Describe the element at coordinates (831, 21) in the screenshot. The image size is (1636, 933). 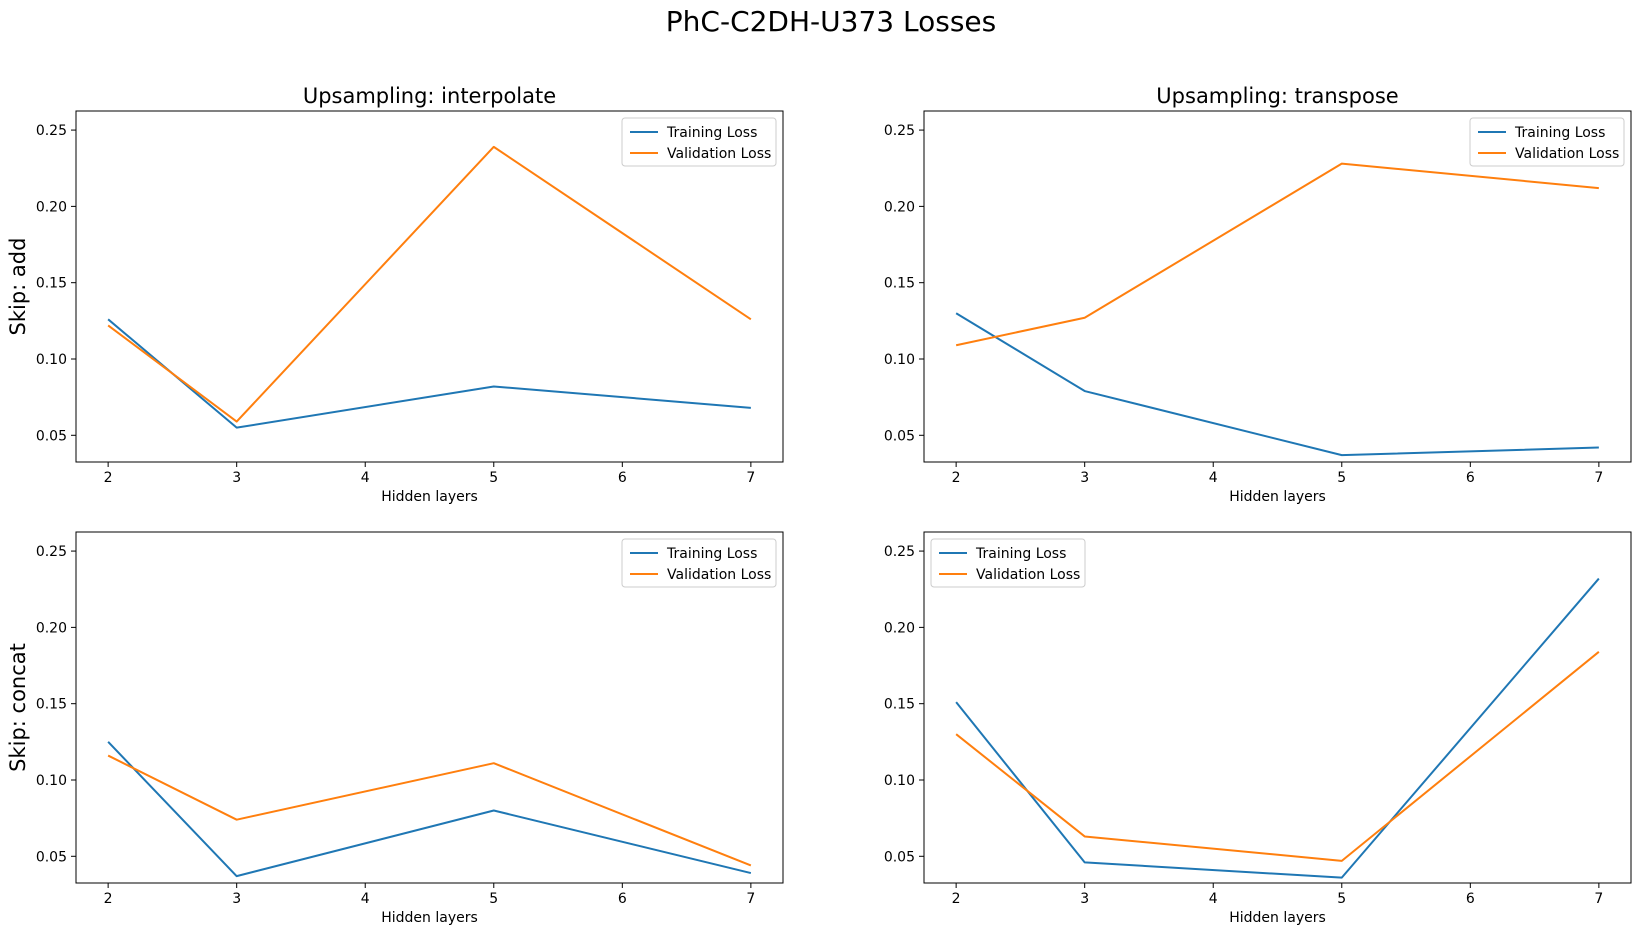
I see `figure-title: PhC-C2DH-U373 Losses` at that location.